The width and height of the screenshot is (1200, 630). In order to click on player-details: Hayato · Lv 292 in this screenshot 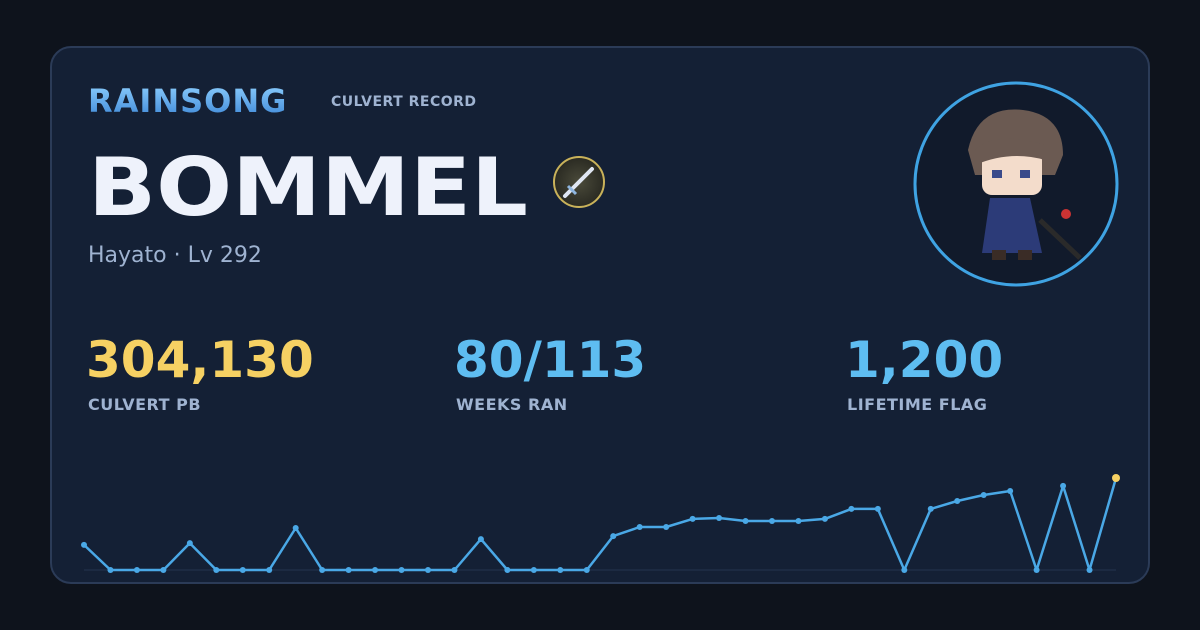, I will do `click(175, 255)`.